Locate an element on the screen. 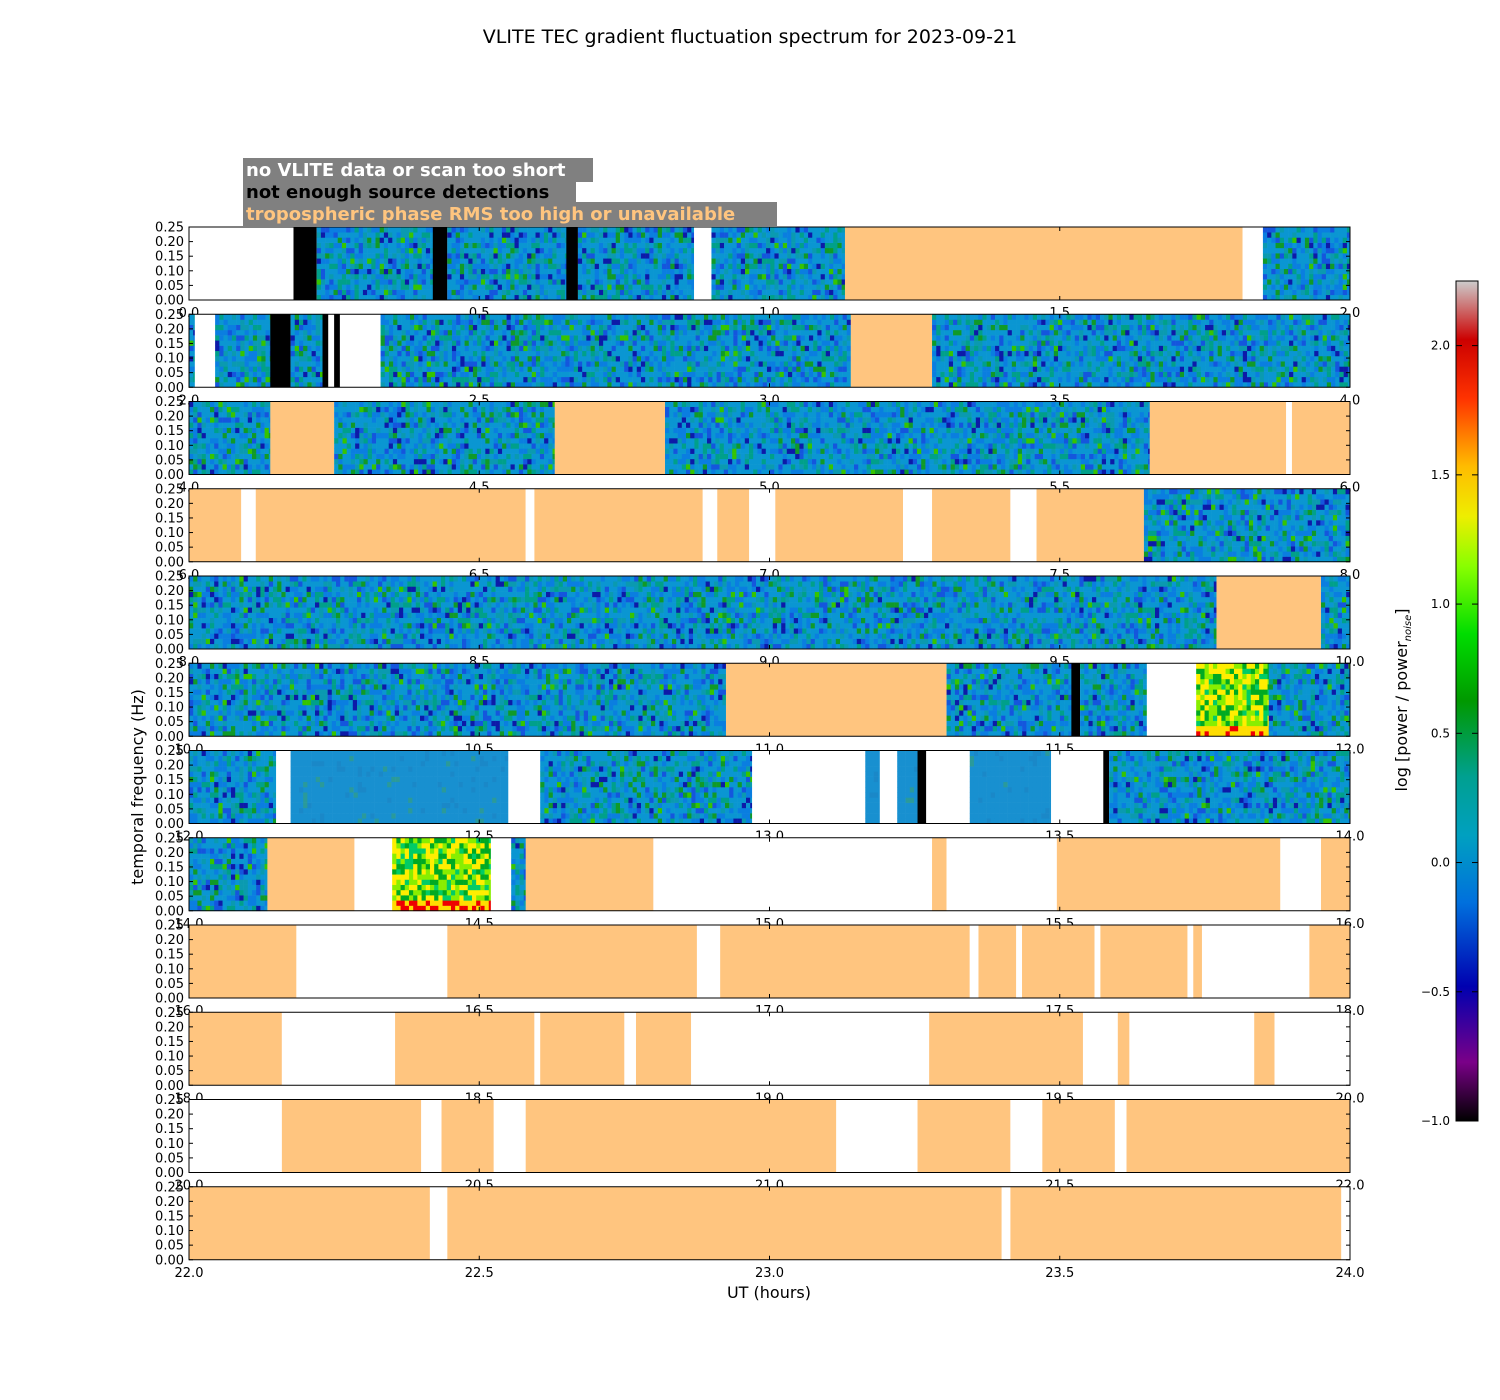  segment-spectrum is located at coordinates (507, 264).